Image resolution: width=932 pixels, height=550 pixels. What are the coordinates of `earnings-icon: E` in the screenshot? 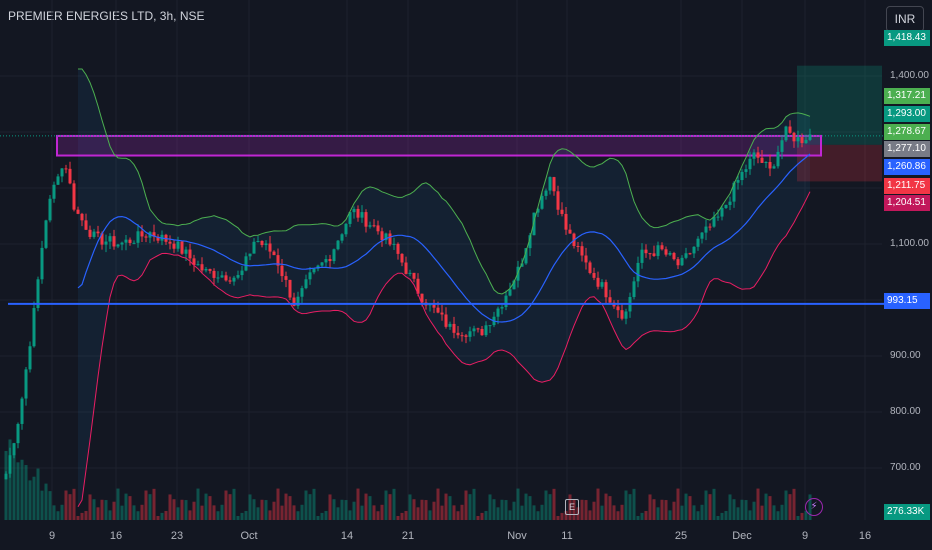 It's located at (572, 507).